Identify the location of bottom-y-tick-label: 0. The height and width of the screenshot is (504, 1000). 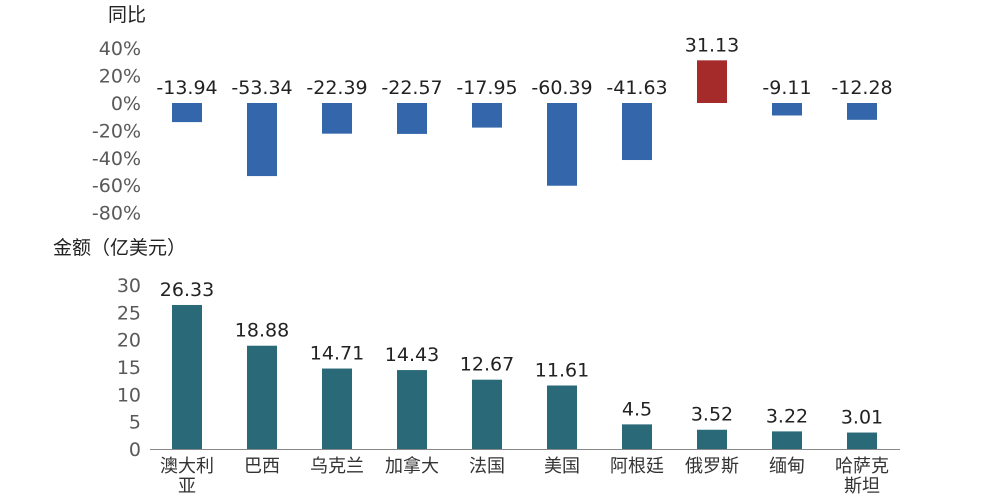
(135, 450).